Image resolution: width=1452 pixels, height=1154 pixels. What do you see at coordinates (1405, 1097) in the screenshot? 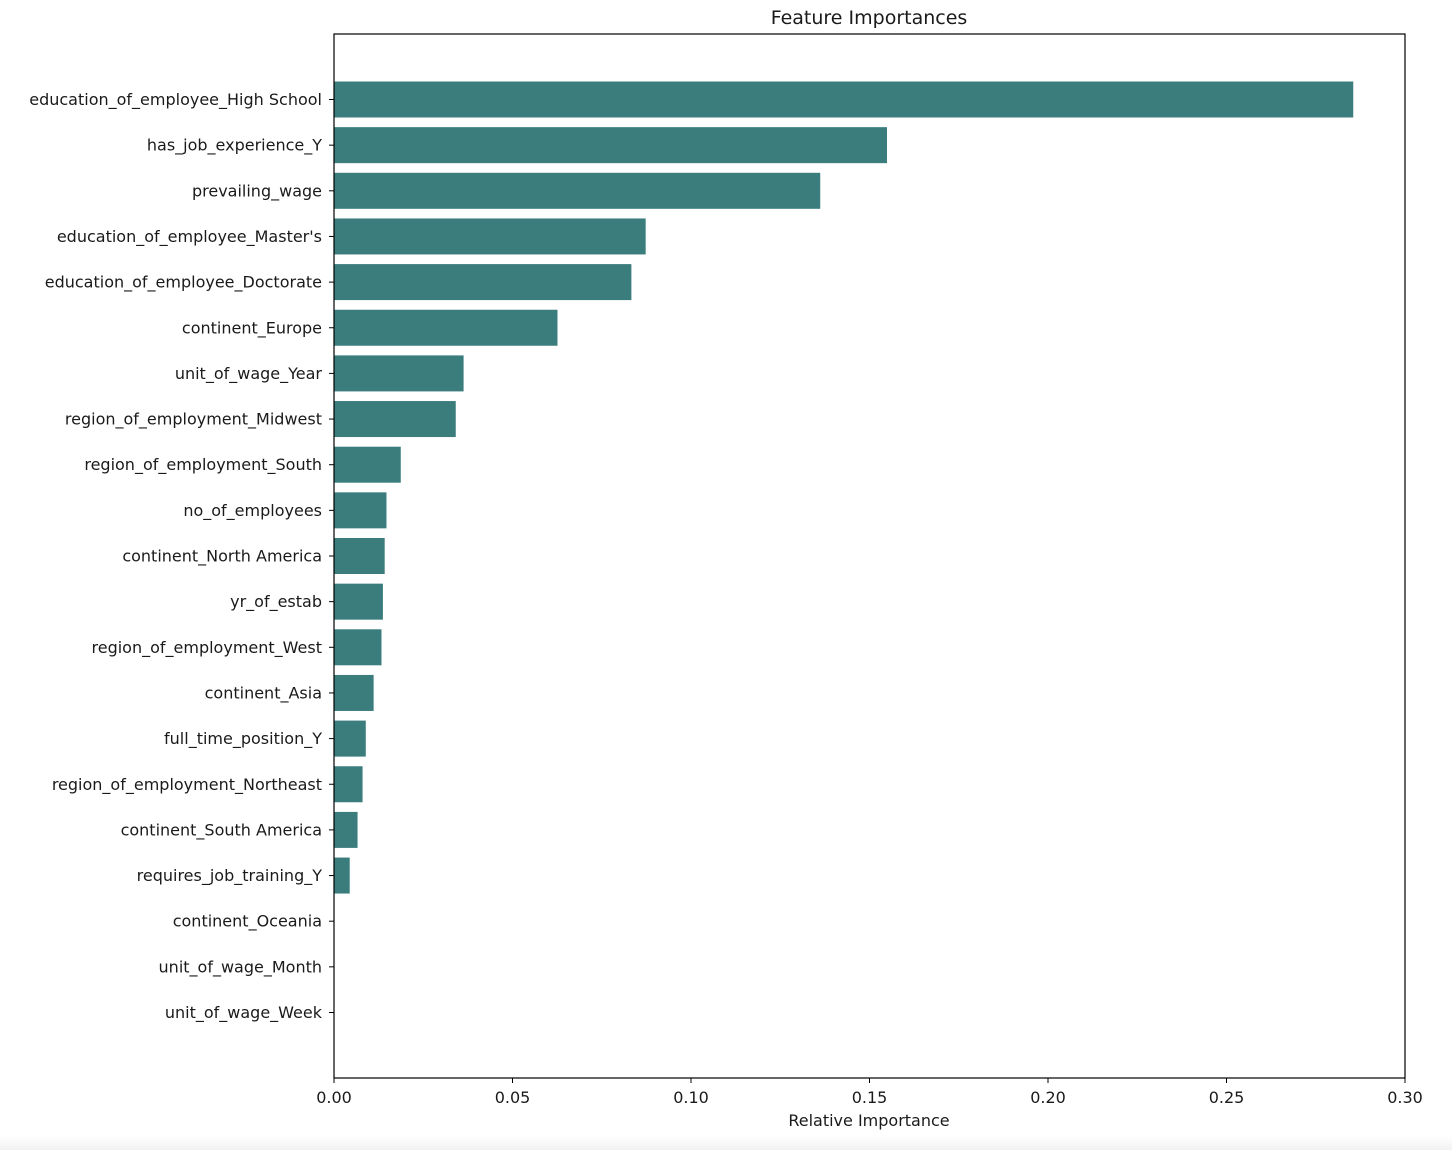
I see `x-tick-label: 0.30` at bounding box center [1405, 1097].